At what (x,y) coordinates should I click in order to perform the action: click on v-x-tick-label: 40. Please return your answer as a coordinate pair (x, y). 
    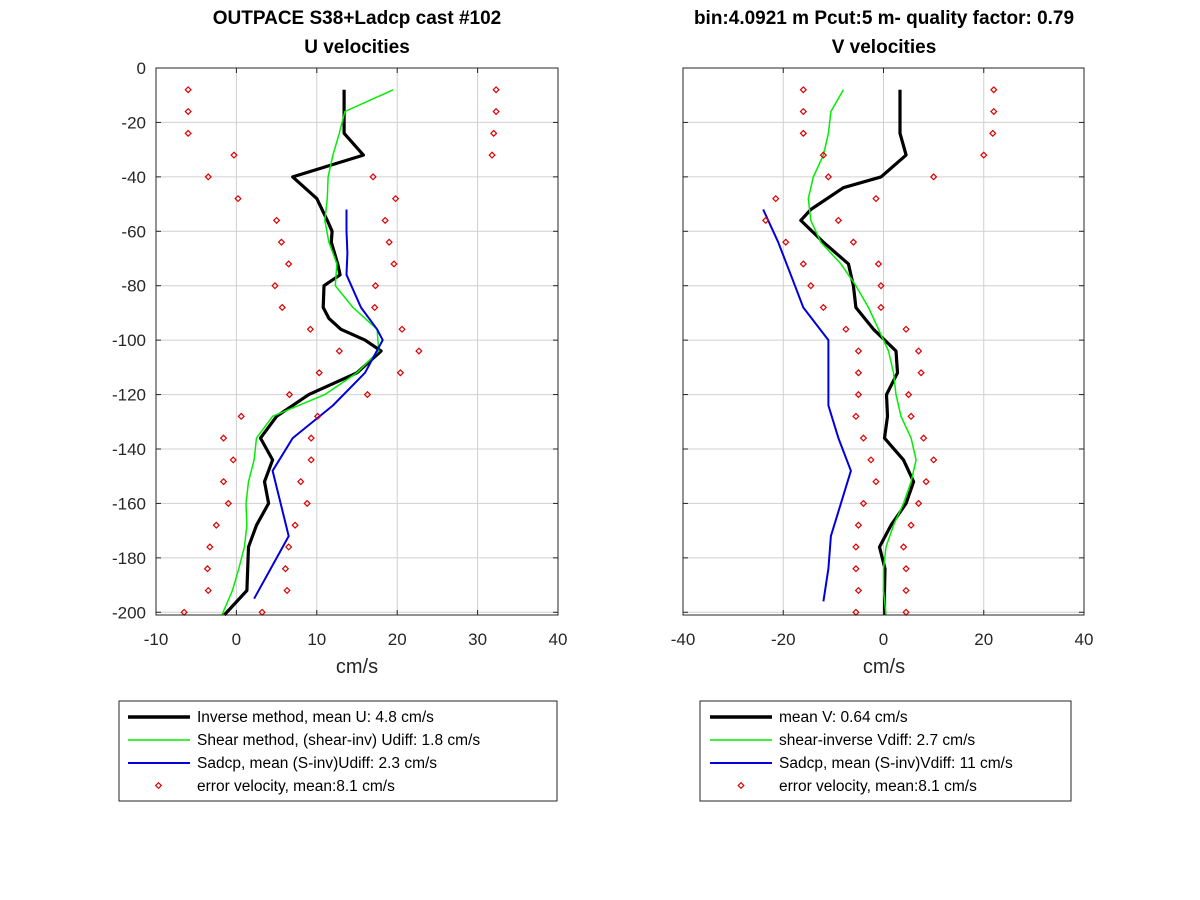
    Looking at the image, I should click on (1084, 639).